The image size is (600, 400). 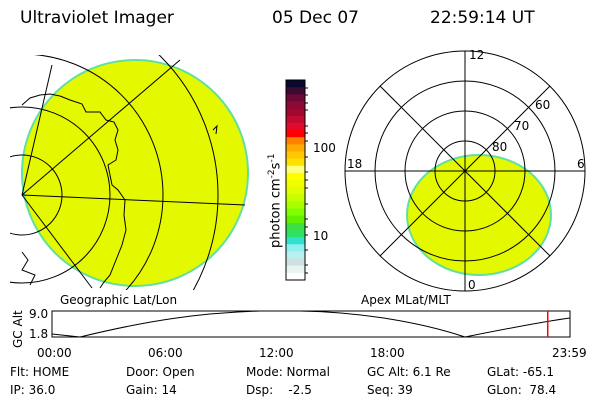 What do you see at coordinates (215, 129) in the screenshot?
I see `island` at bounding box center [215, 129].